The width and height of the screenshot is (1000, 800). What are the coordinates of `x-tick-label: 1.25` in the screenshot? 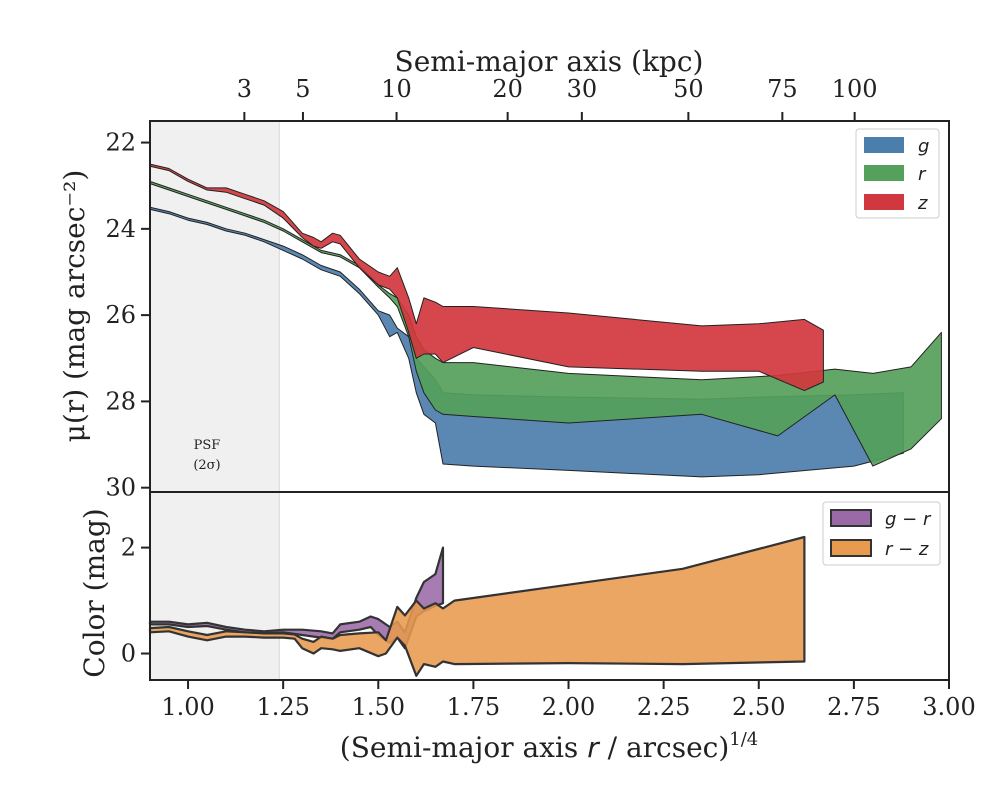 It's located at (282, 707).